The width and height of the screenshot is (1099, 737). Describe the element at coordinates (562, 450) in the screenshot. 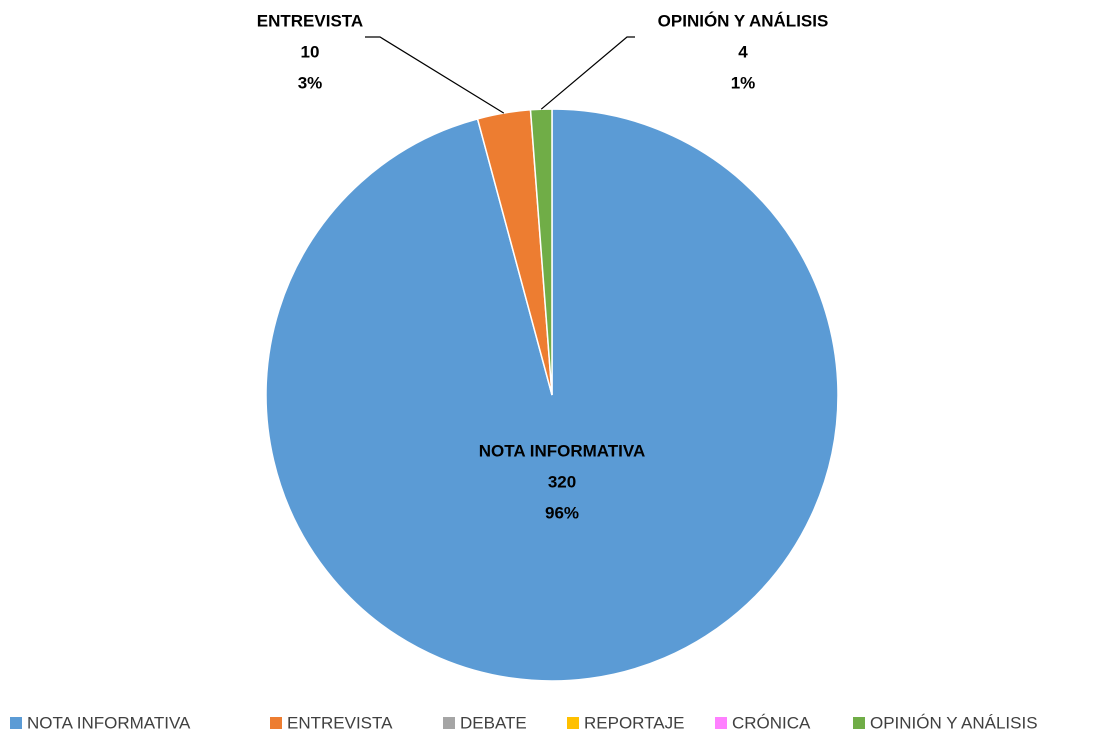

I see `slice-label-name: NOTA INFORMATIVA` at that location.